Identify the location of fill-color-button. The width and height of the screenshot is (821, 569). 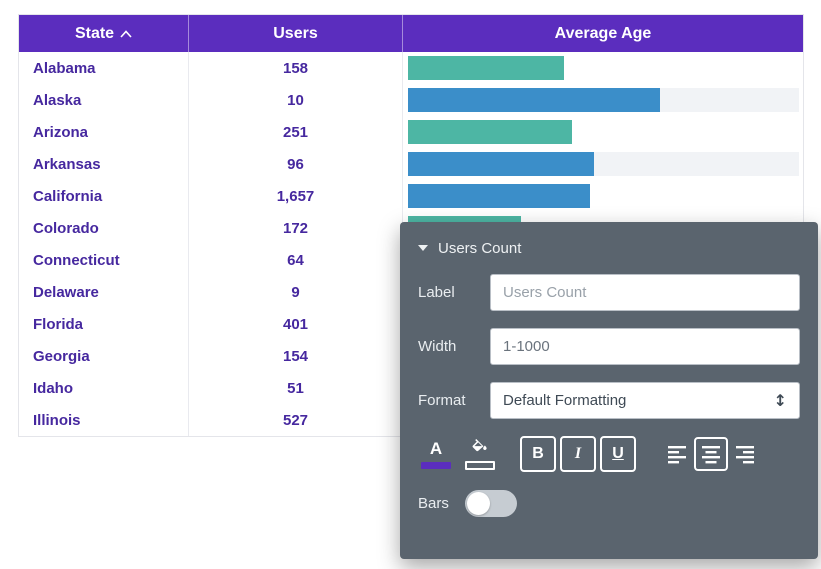
(480, 454).